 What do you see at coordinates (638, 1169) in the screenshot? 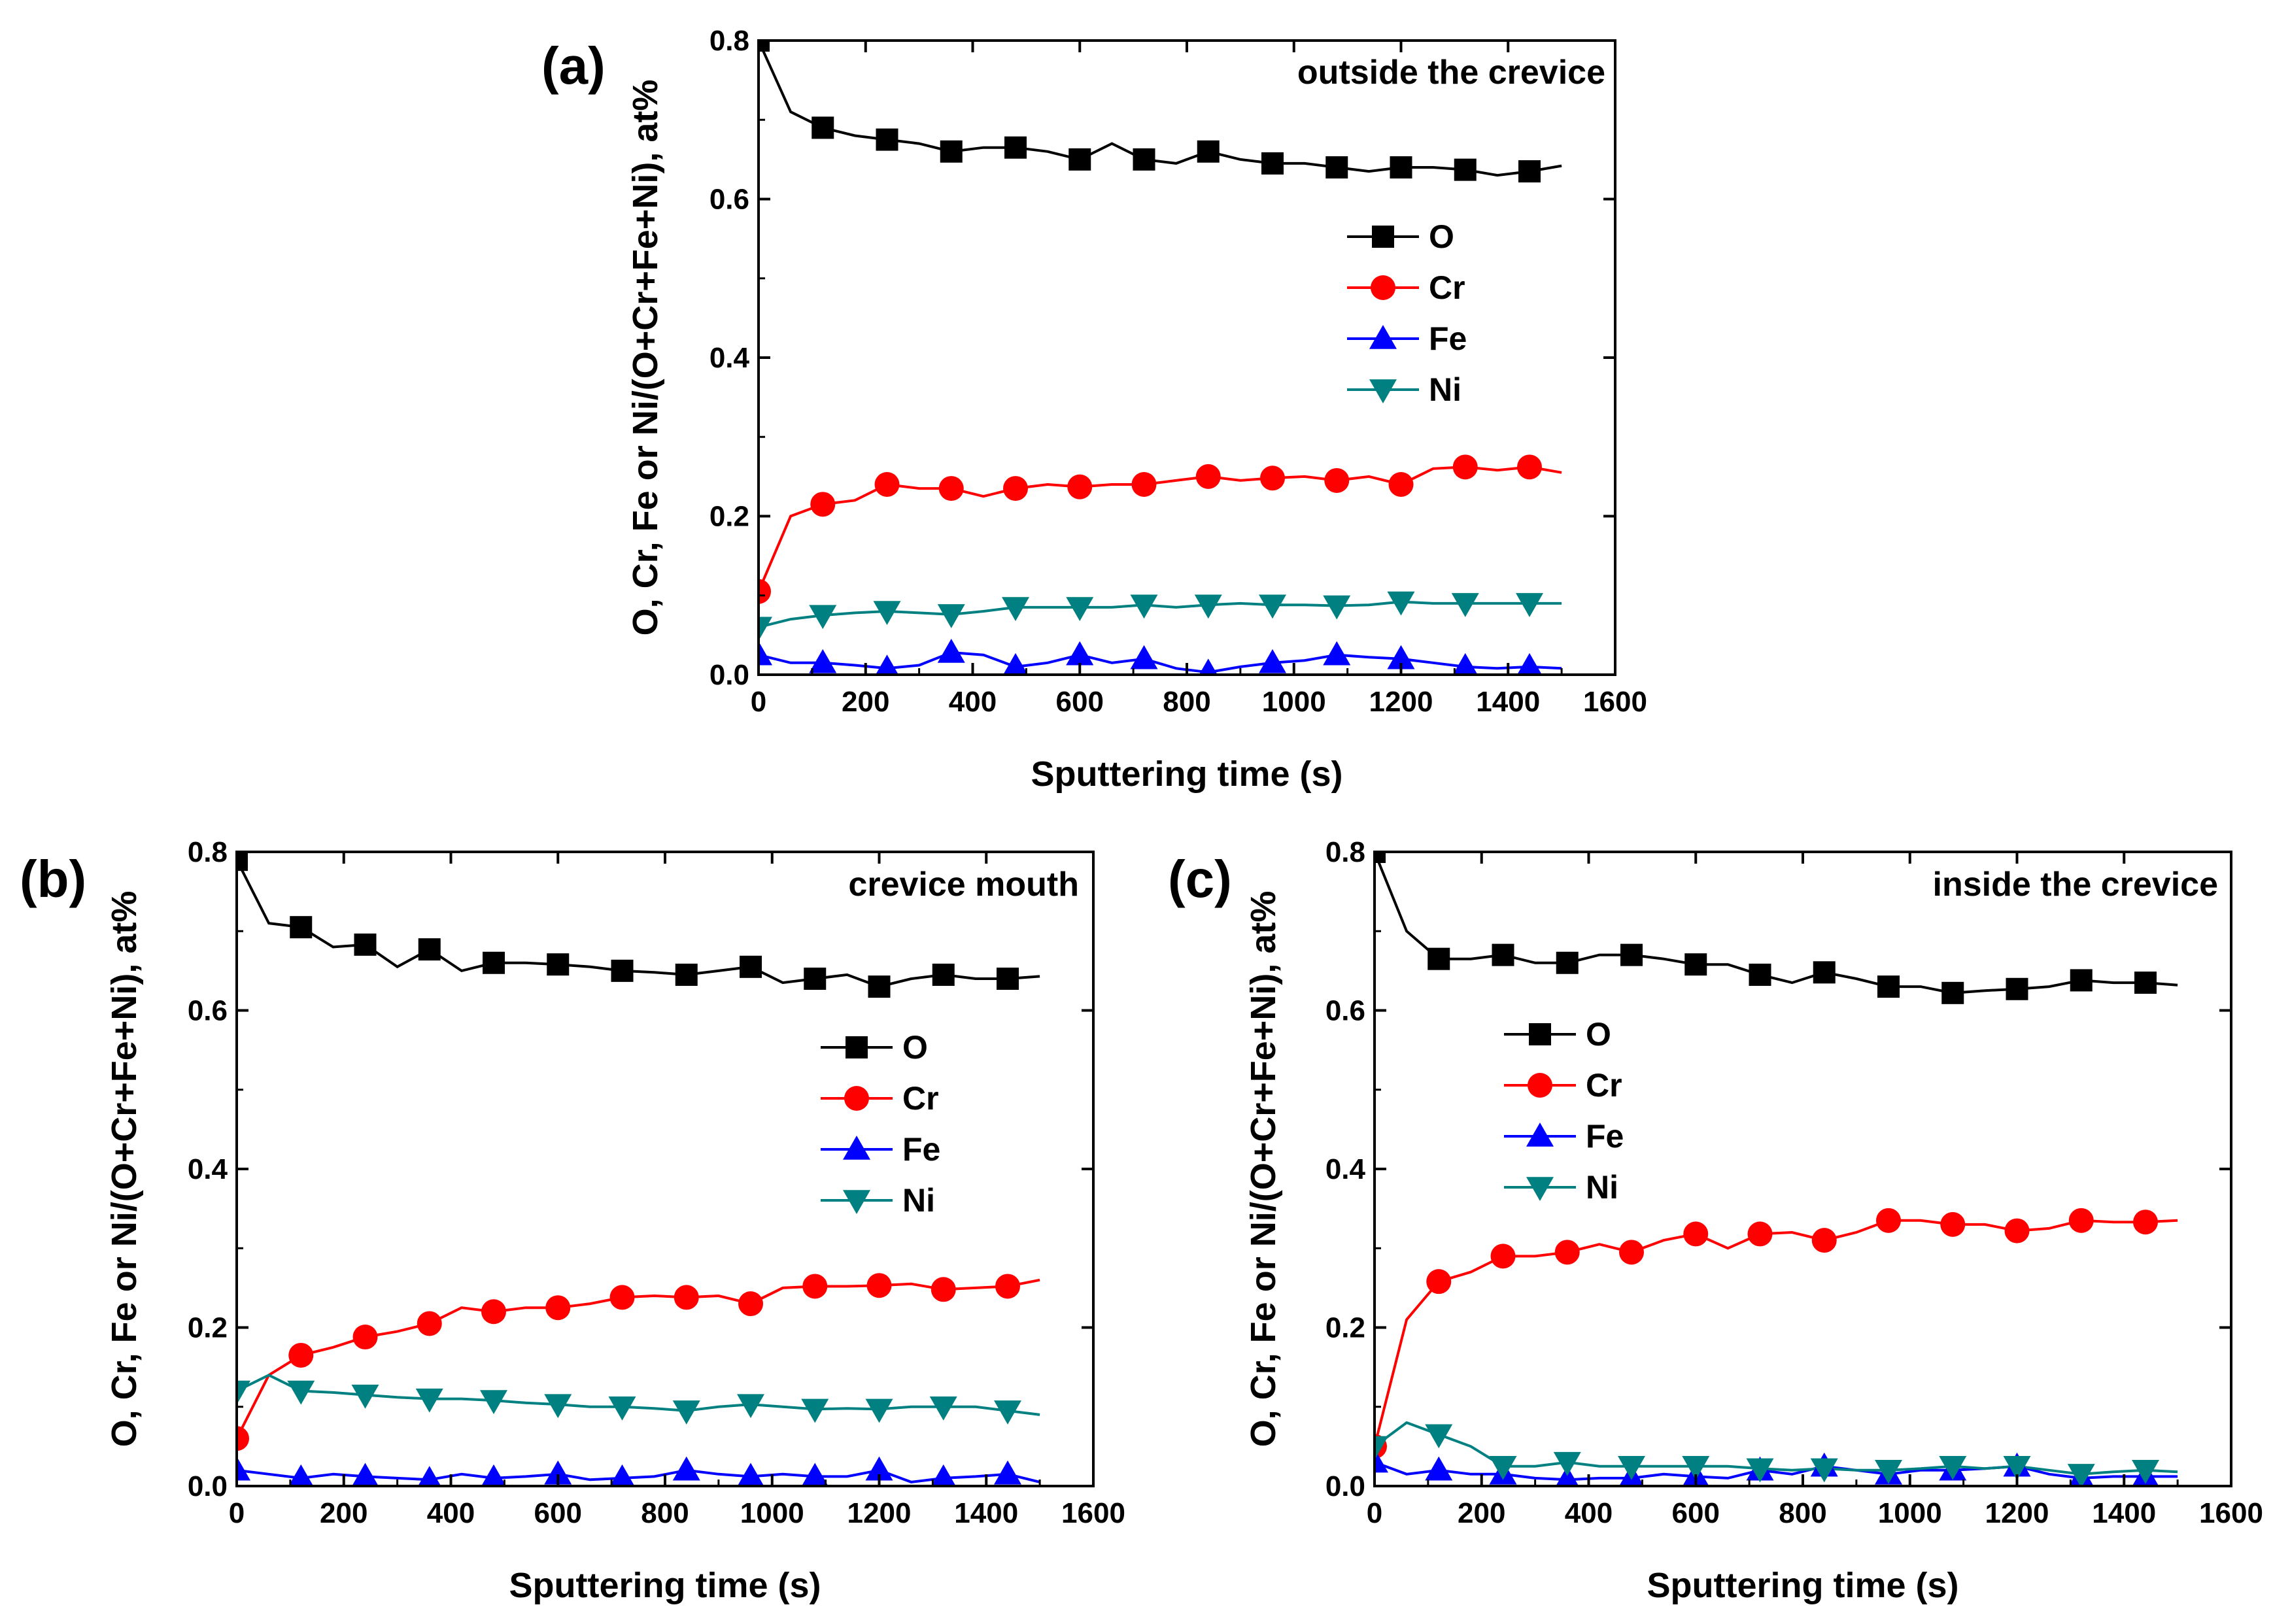
I see `plot-data-area` at bounding box center [638, 1169].